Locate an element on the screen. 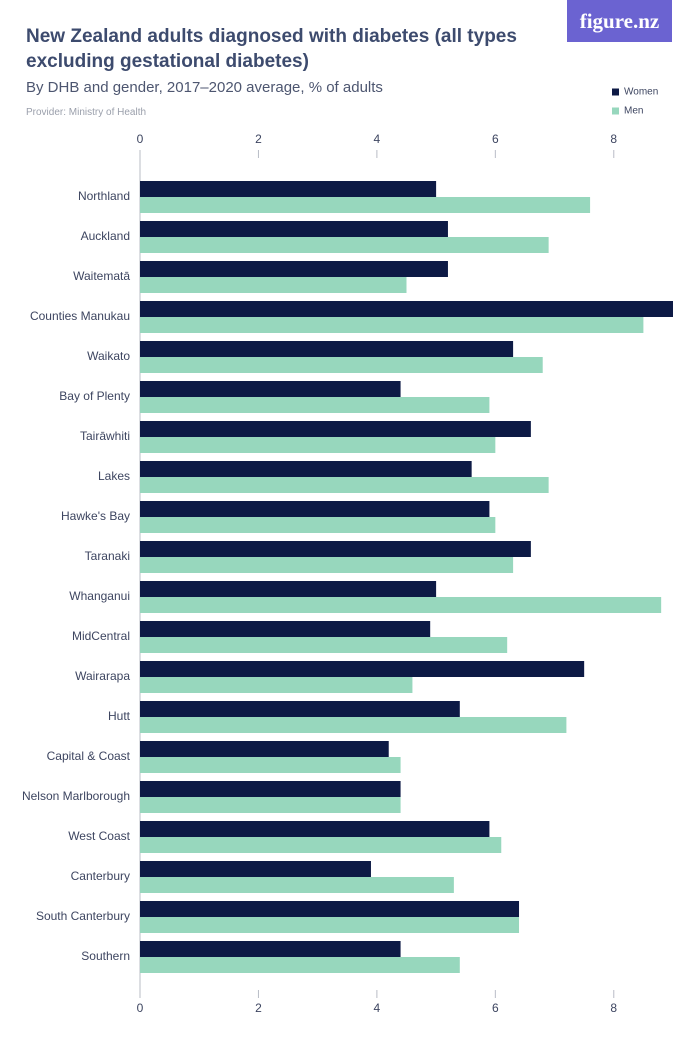 This screenshot has height=1050, width=700. y-tick-label: Bay of Plenty is located at coordinates (94, 396).